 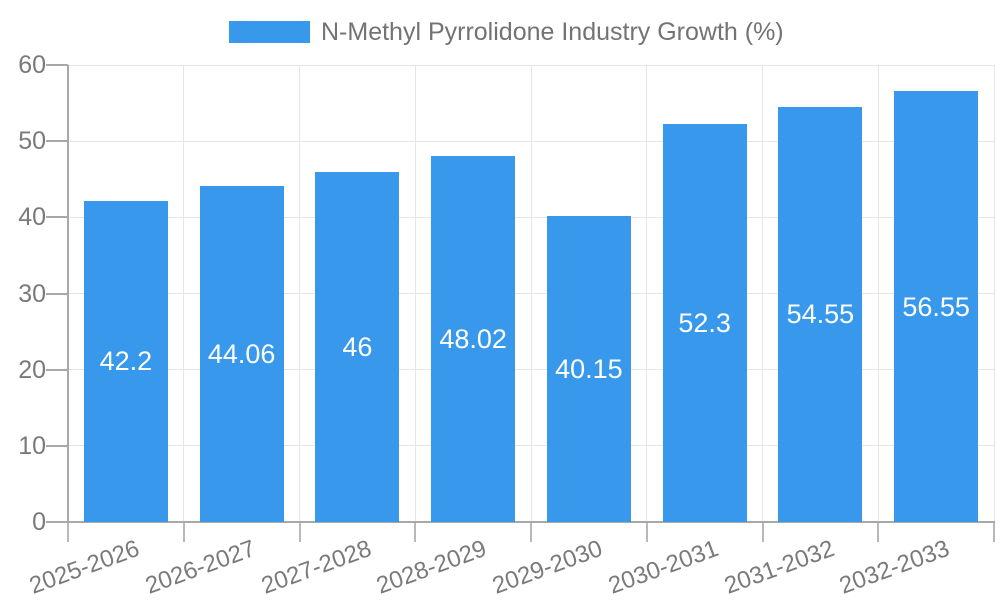 I want to click on x-axis-tick-label: 2027-2028, so click(x=316, y=567).